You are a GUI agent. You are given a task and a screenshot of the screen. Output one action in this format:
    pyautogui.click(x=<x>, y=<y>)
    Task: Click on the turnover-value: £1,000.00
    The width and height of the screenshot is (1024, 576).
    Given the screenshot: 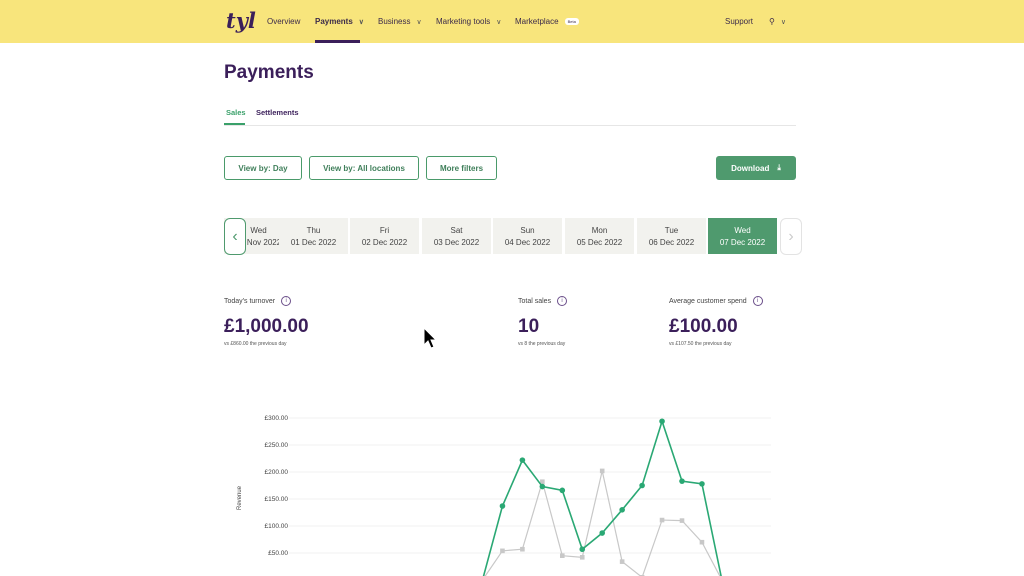 What is the action you would take?
    pyautogui.click(x=266, y=326)
    